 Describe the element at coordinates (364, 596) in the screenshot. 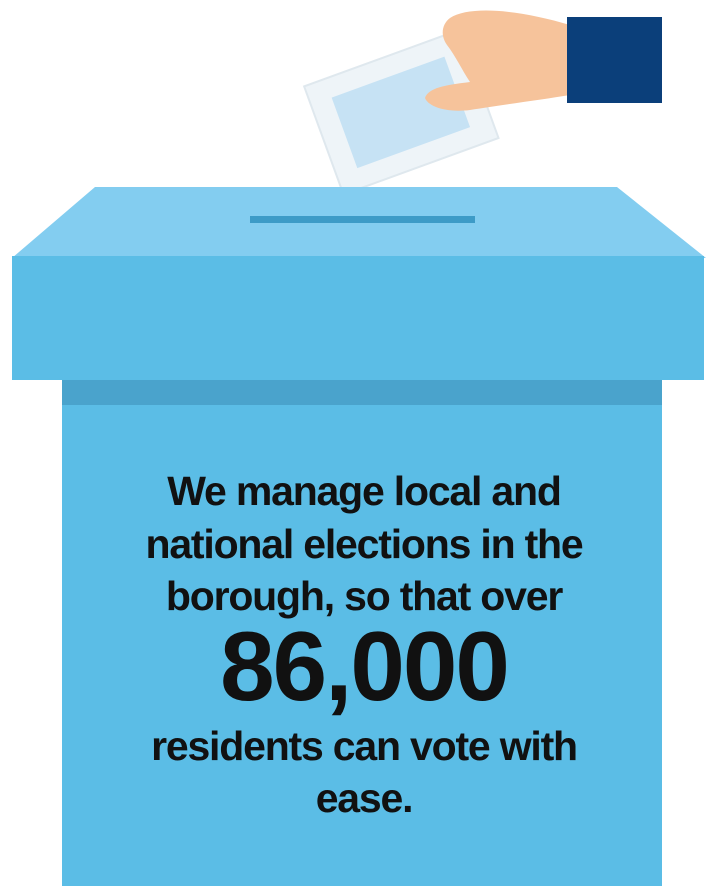

I see `intro-line: borough, so that over` at that location.